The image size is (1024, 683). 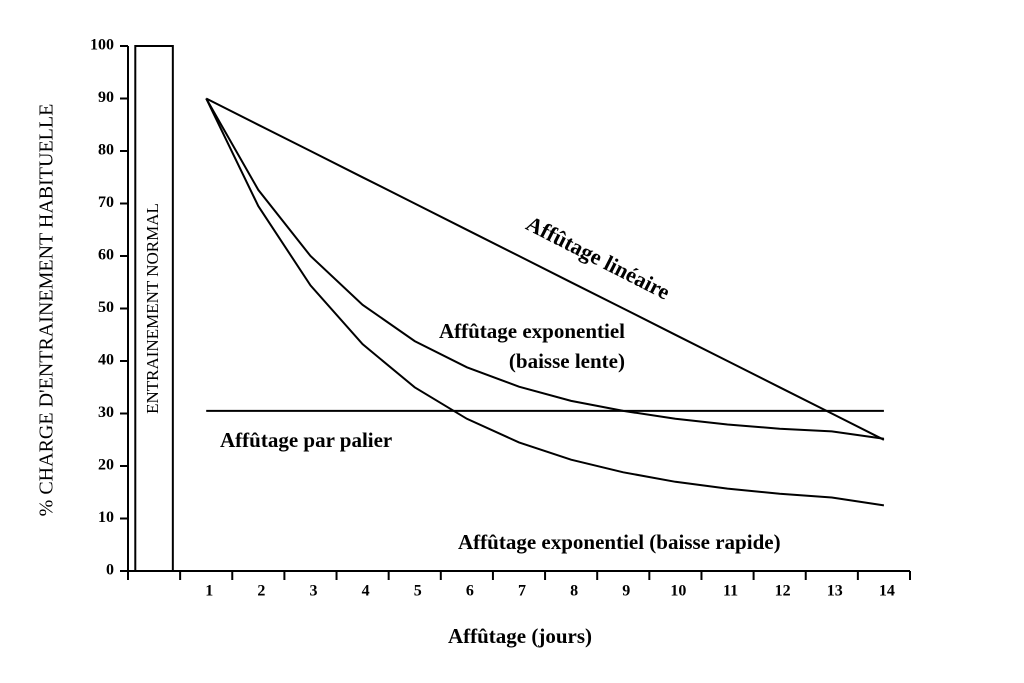 I want to click on x-tick-label: 2, so click(x=261, y=591).